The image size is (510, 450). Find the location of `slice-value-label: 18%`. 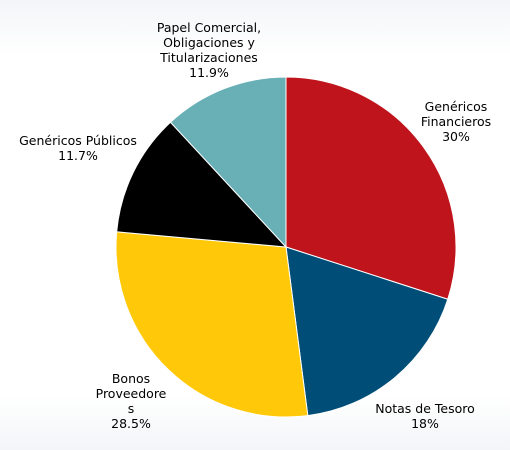

slice-value-label: 18% is located at coordinates (425, 423).